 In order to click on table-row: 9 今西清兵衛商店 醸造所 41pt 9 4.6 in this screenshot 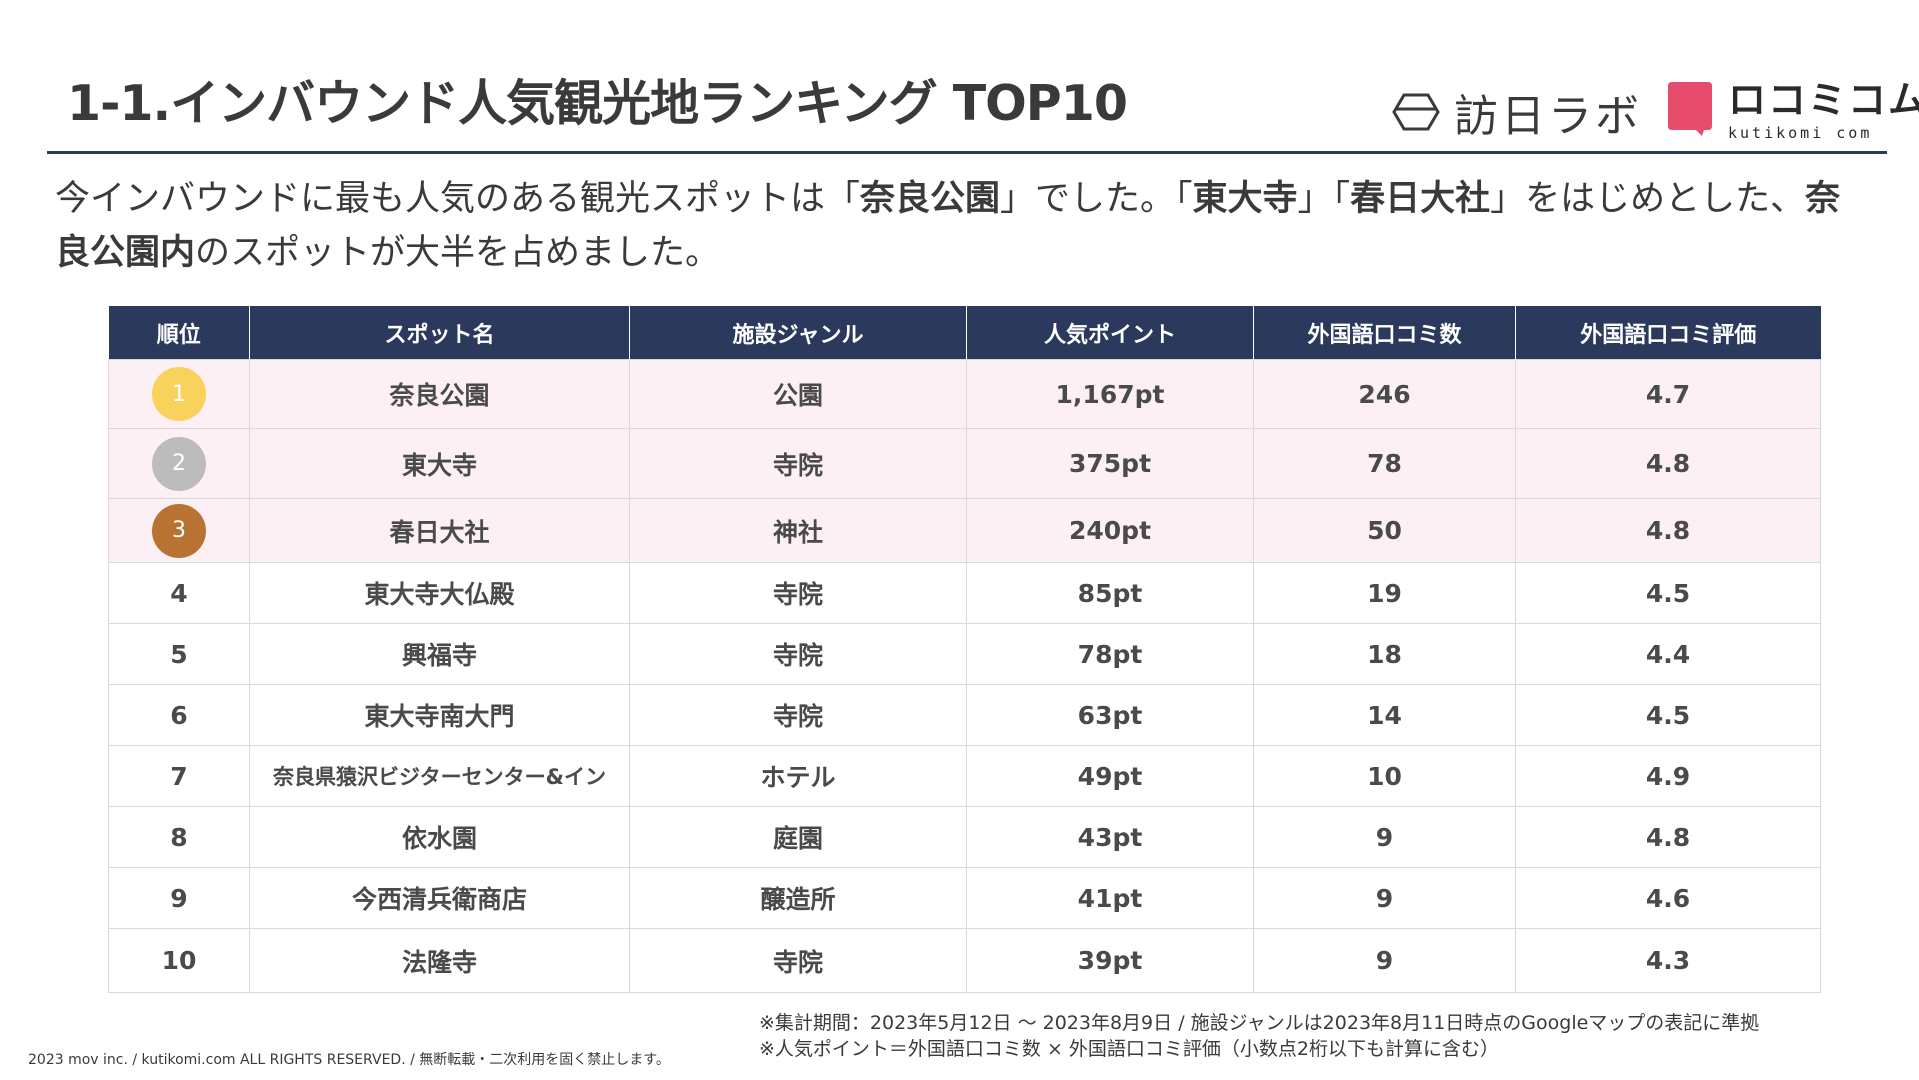, I will do `click(964, 898)`.